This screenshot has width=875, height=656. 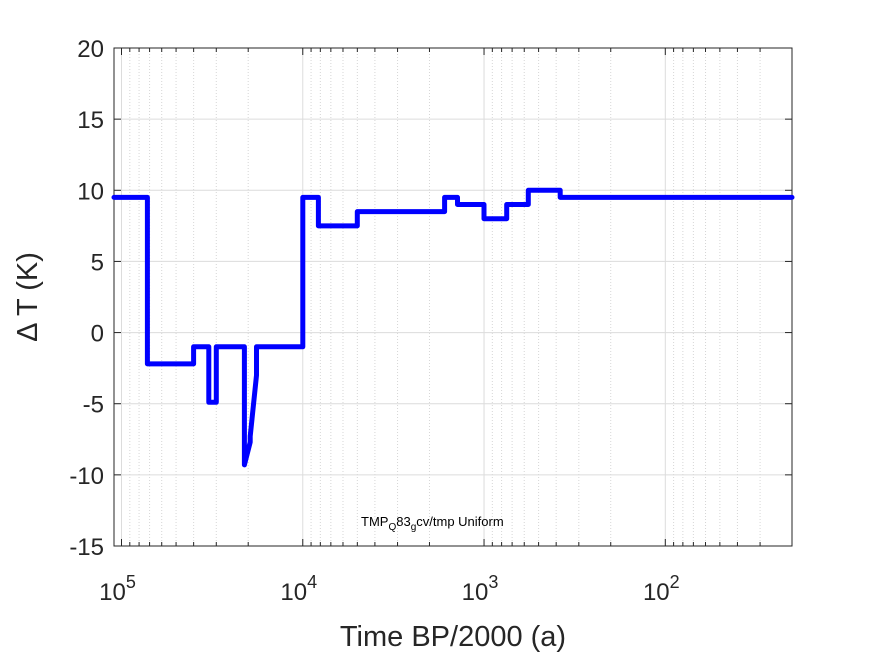 I want to click on y-tick-label: 10, so click(x=90, y=191).